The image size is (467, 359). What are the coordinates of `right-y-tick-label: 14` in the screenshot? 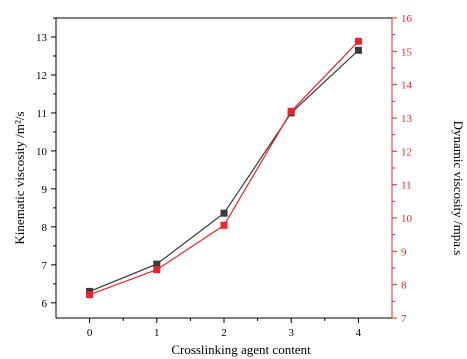 It's located at (407, 86).